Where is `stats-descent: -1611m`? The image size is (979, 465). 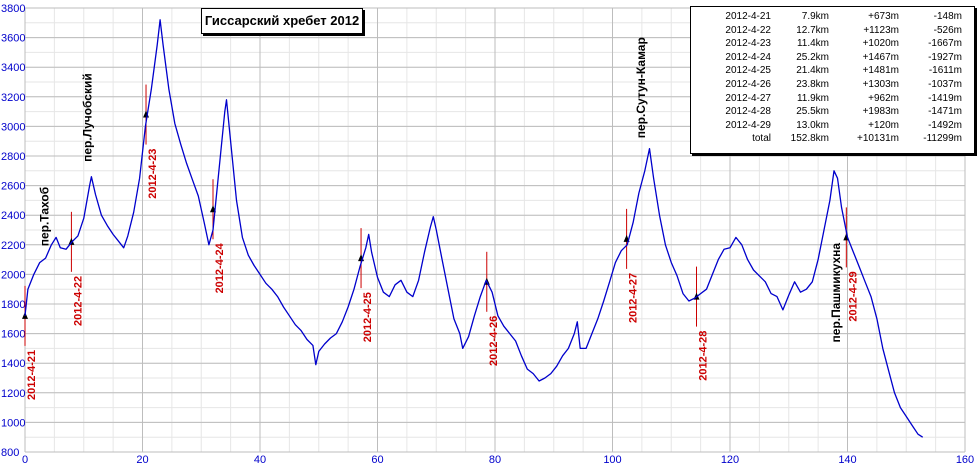
stats-descent: -1611m is located at coordinates (945, 71).